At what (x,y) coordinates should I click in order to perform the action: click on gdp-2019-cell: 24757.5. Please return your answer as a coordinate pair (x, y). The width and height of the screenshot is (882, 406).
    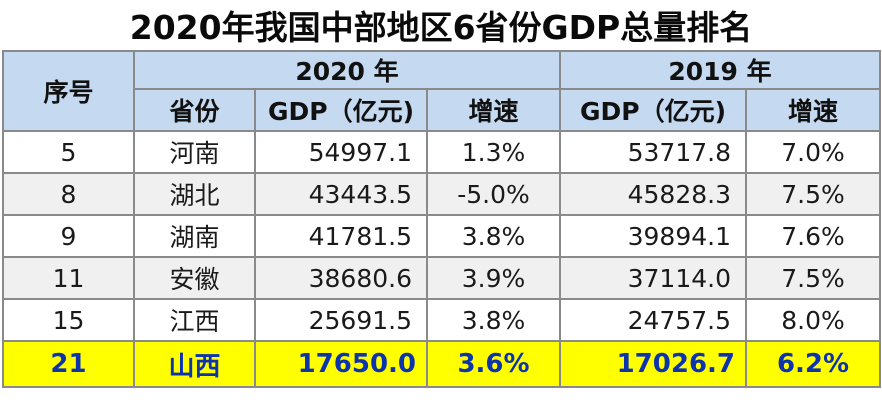
    Looking at the image, I should click on (653, 320).